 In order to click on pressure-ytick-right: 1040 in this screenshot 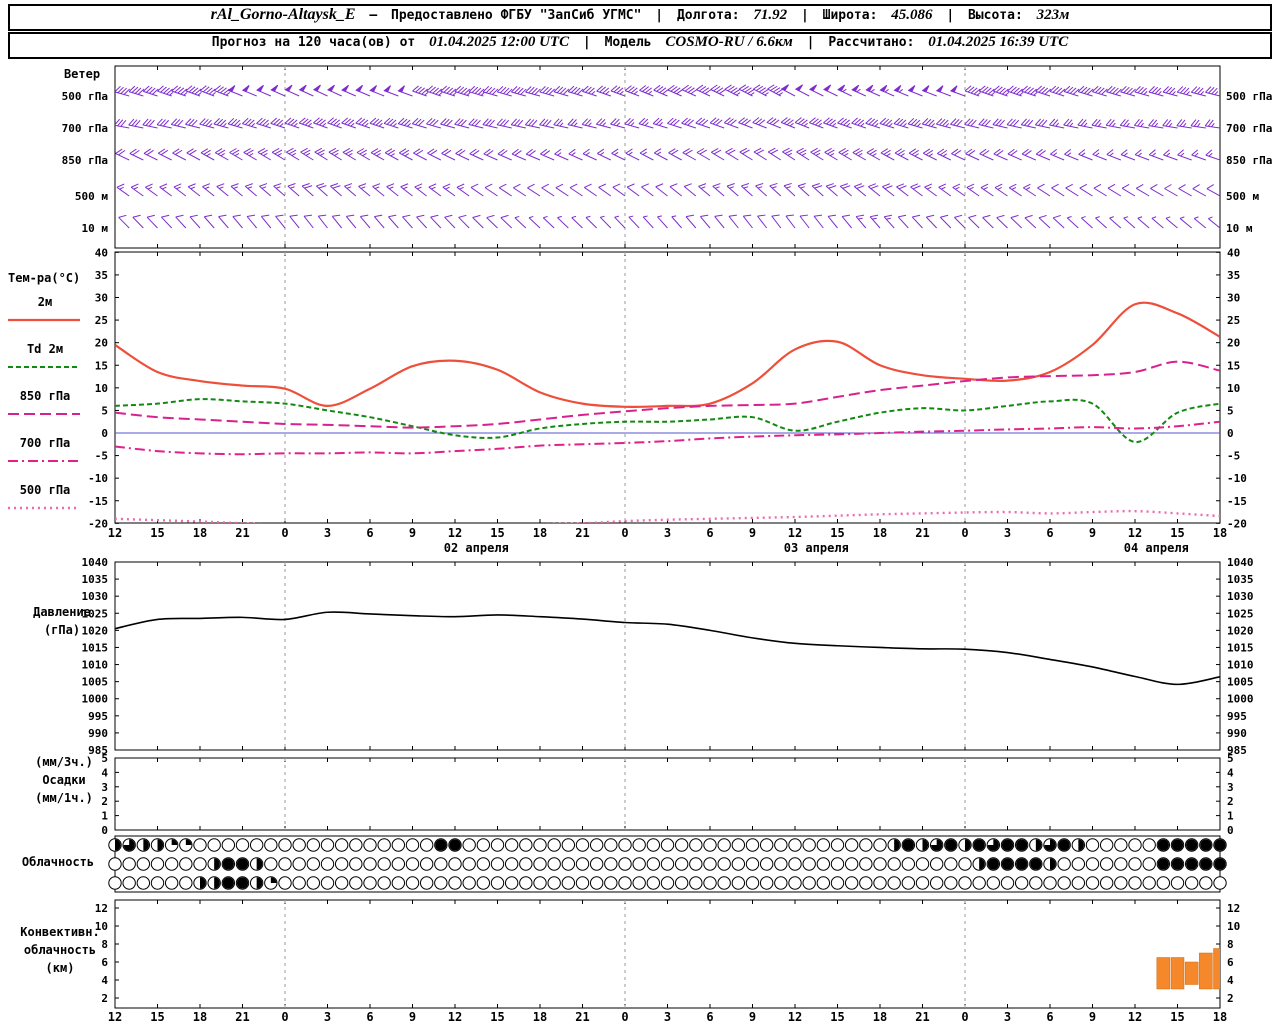, I will do `click(1240, 562)`.